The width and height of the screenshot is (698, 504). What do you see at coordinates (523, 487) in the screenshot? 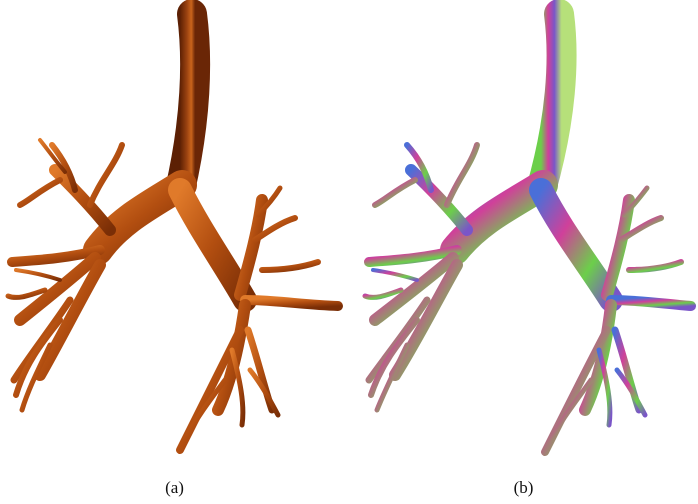
I see `panel-b-caption: (b)` at bounding box center [523, 487].